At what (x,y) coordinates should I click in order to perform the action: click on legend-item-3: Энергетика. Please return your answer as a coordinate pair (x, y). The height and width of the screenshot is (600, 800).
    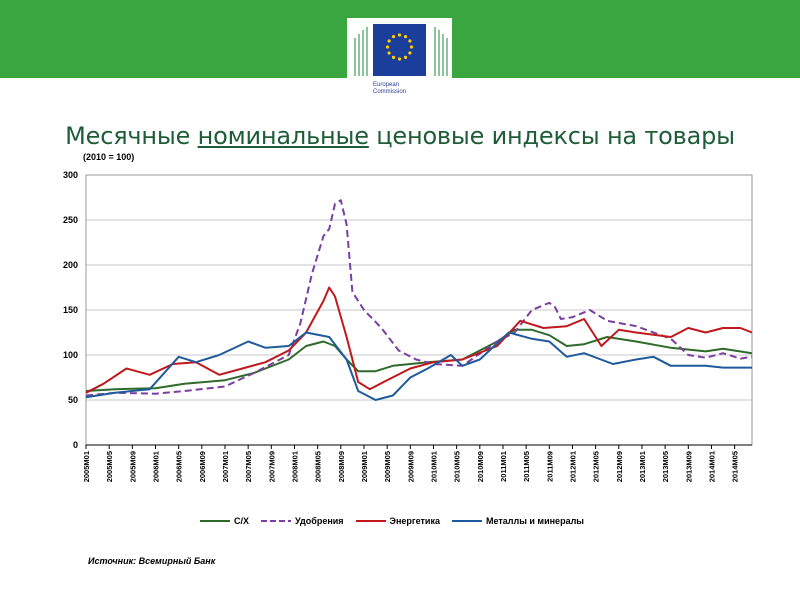
    Looking at the image, I should click on (397, 521).